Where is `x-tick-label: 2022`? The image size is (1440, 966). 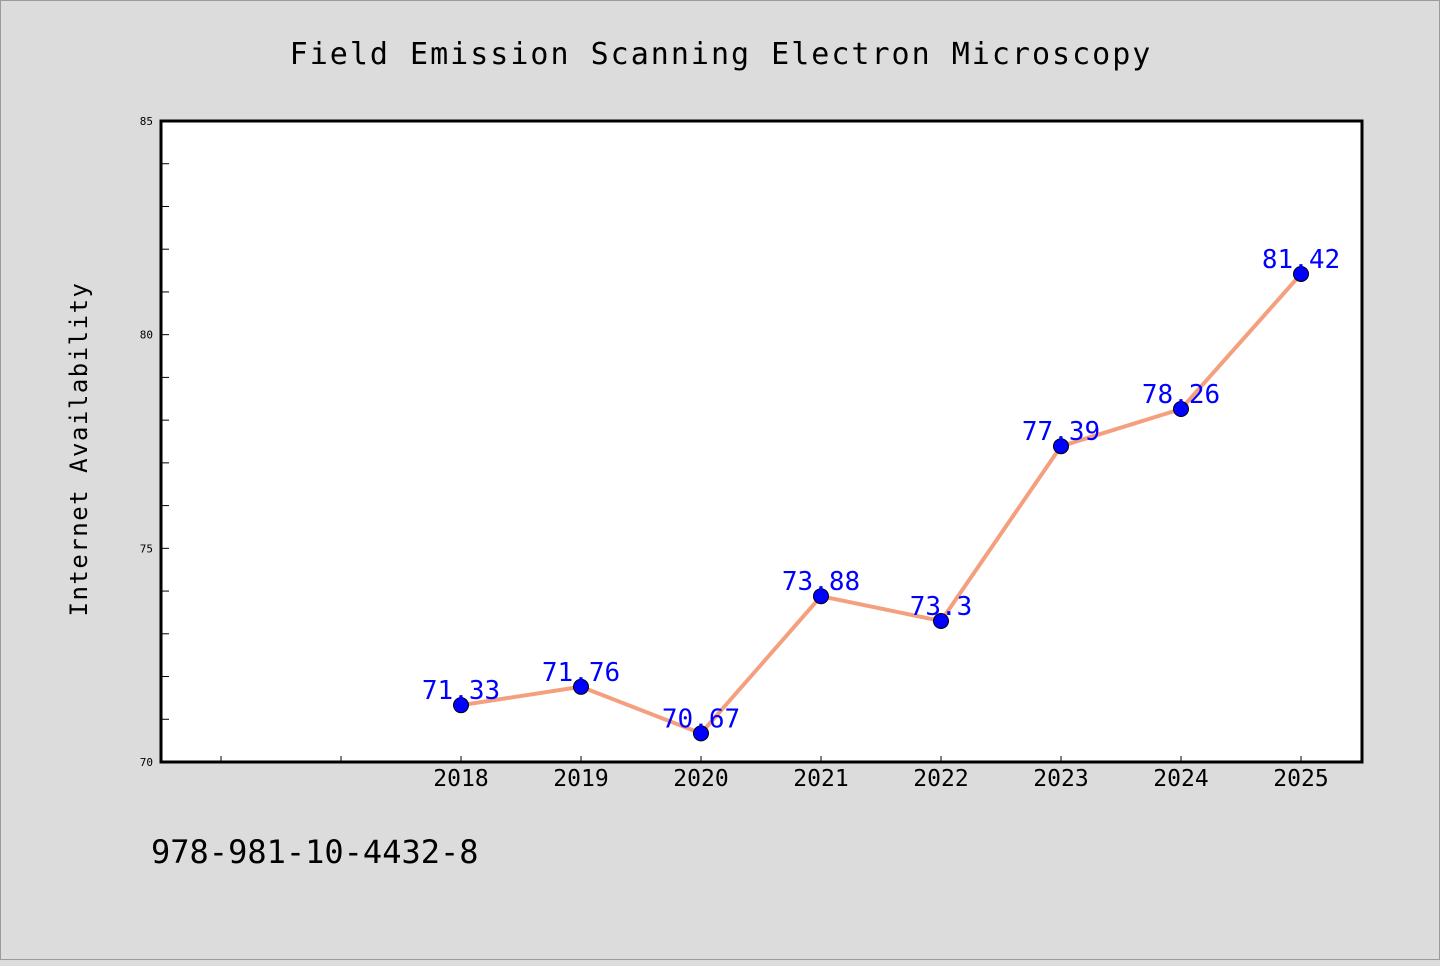 x-tick-label: 2022 is located at coordinates (940, 779).